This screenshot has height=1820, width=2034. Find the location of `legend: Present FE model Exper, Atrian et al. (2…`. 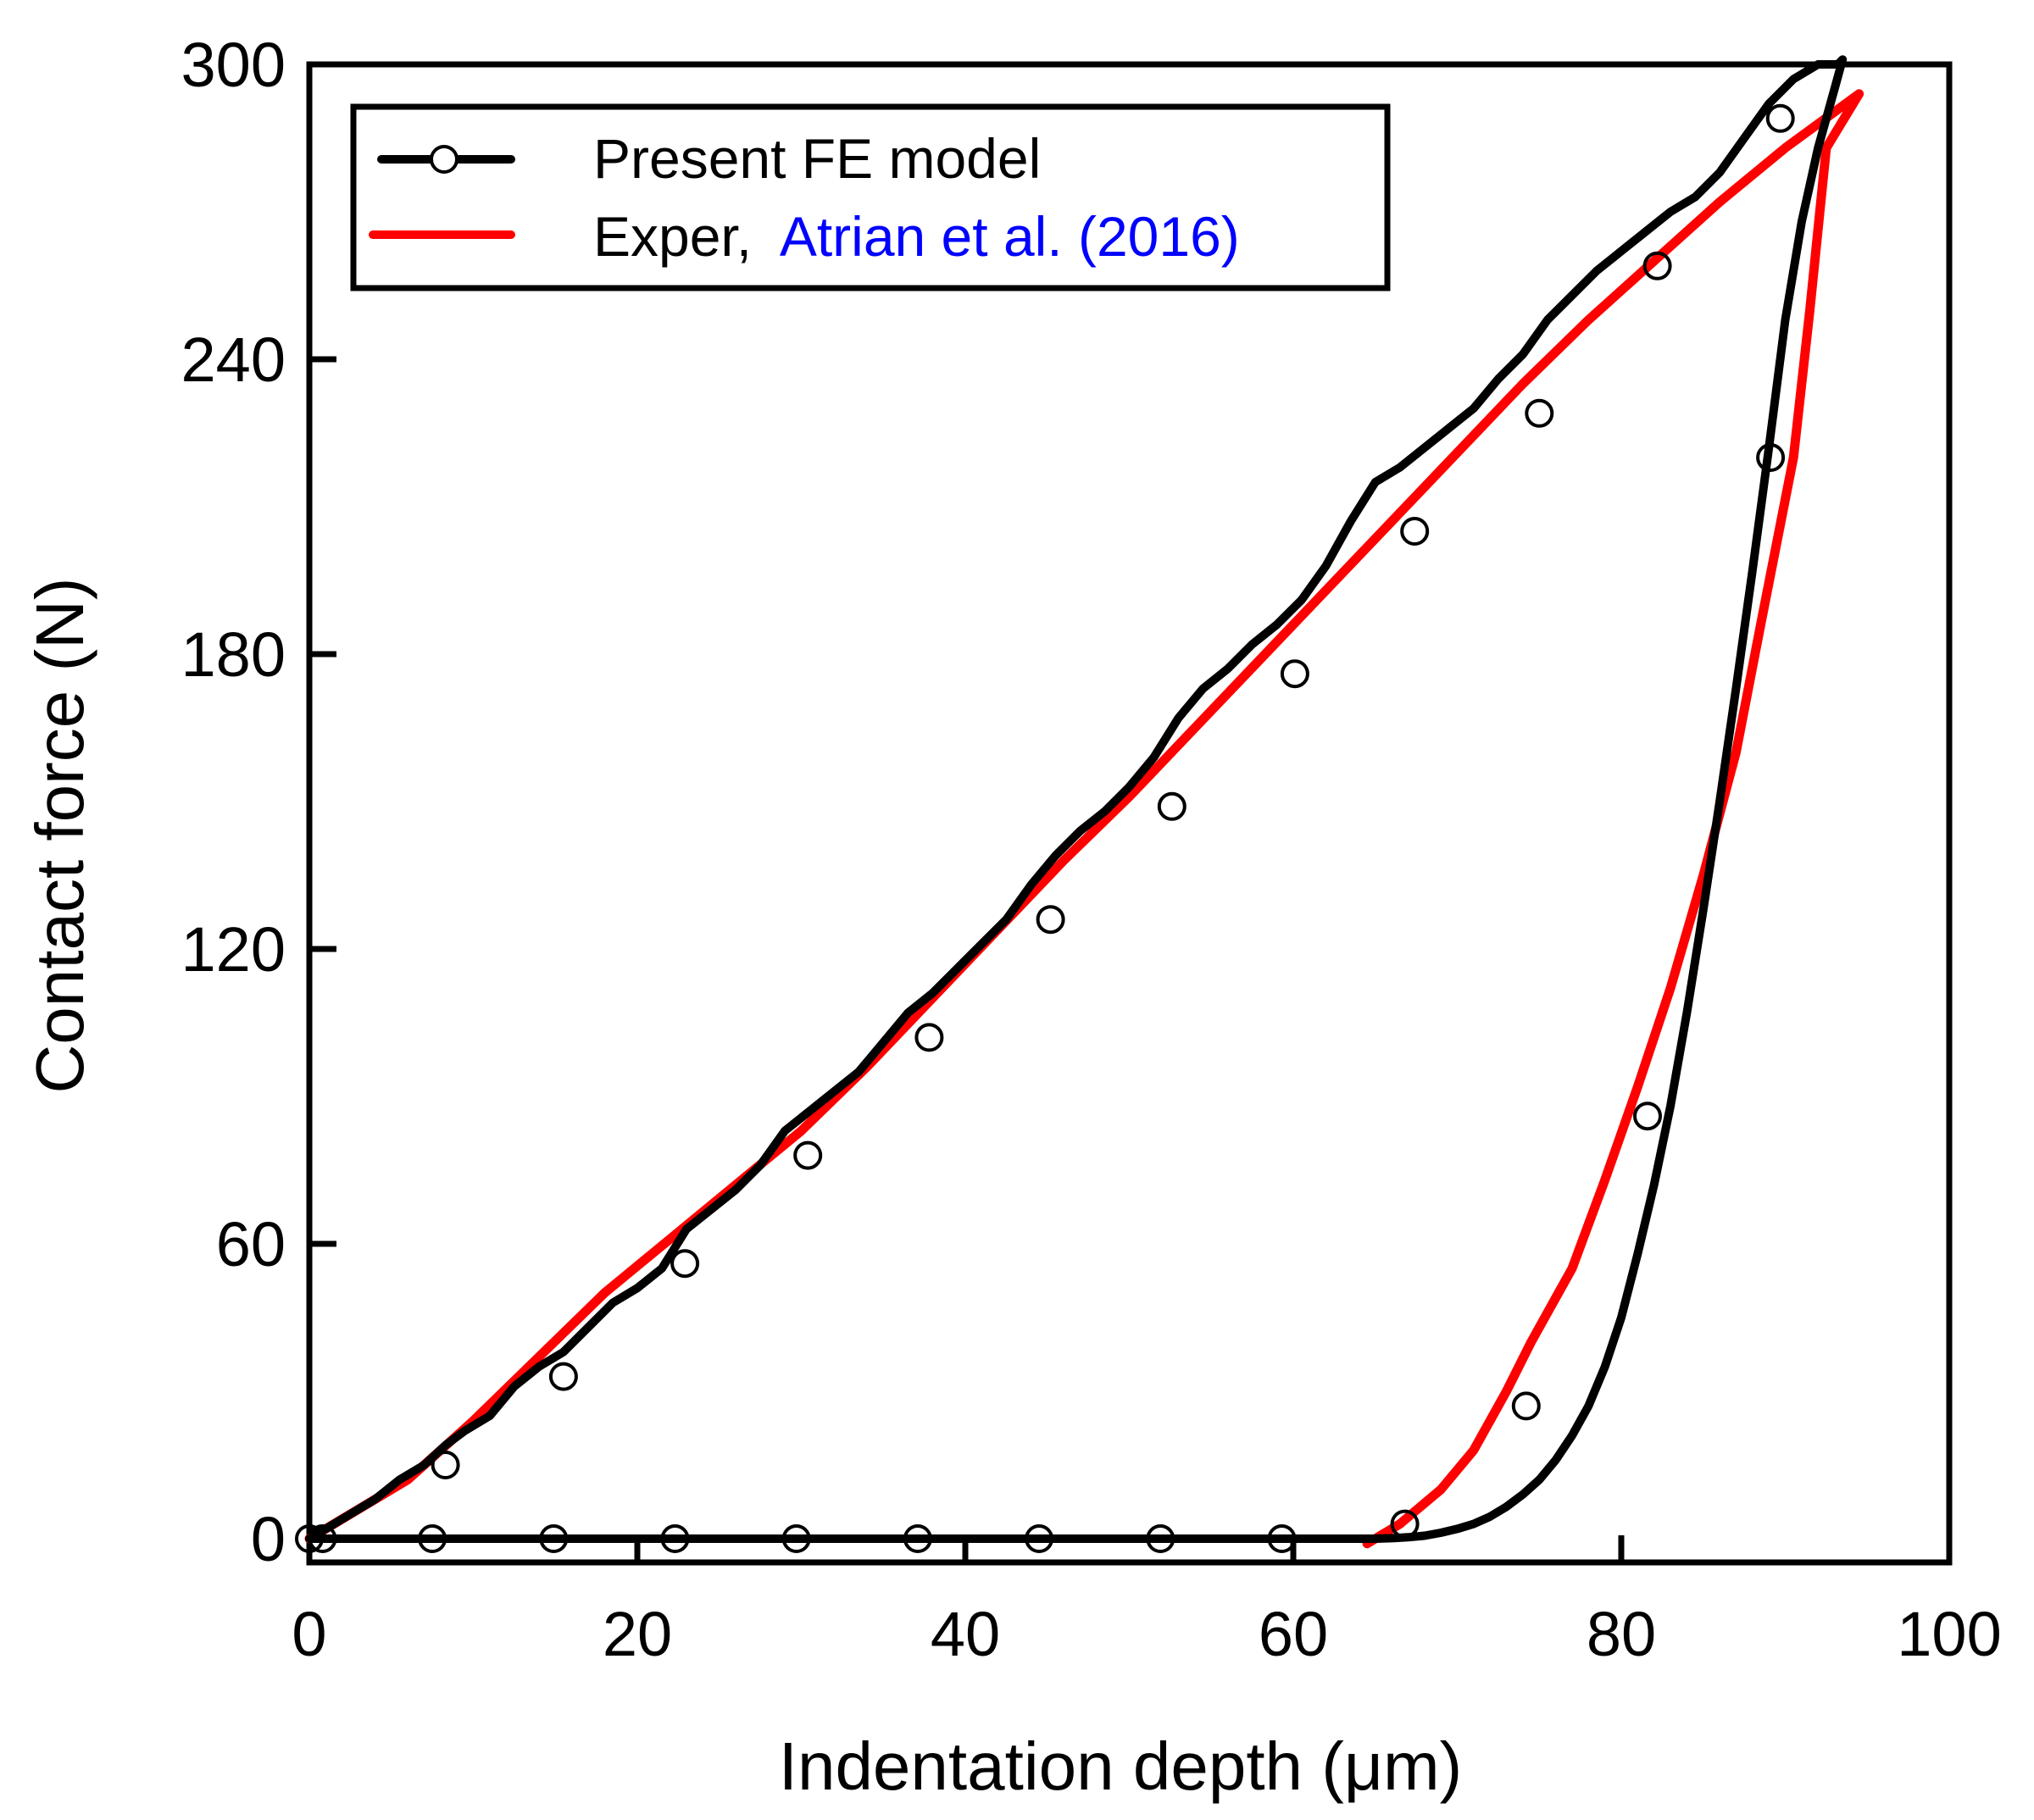

legend: Present FE model Exper, Atrian et al. (2… is located at coordinates (870, 197).